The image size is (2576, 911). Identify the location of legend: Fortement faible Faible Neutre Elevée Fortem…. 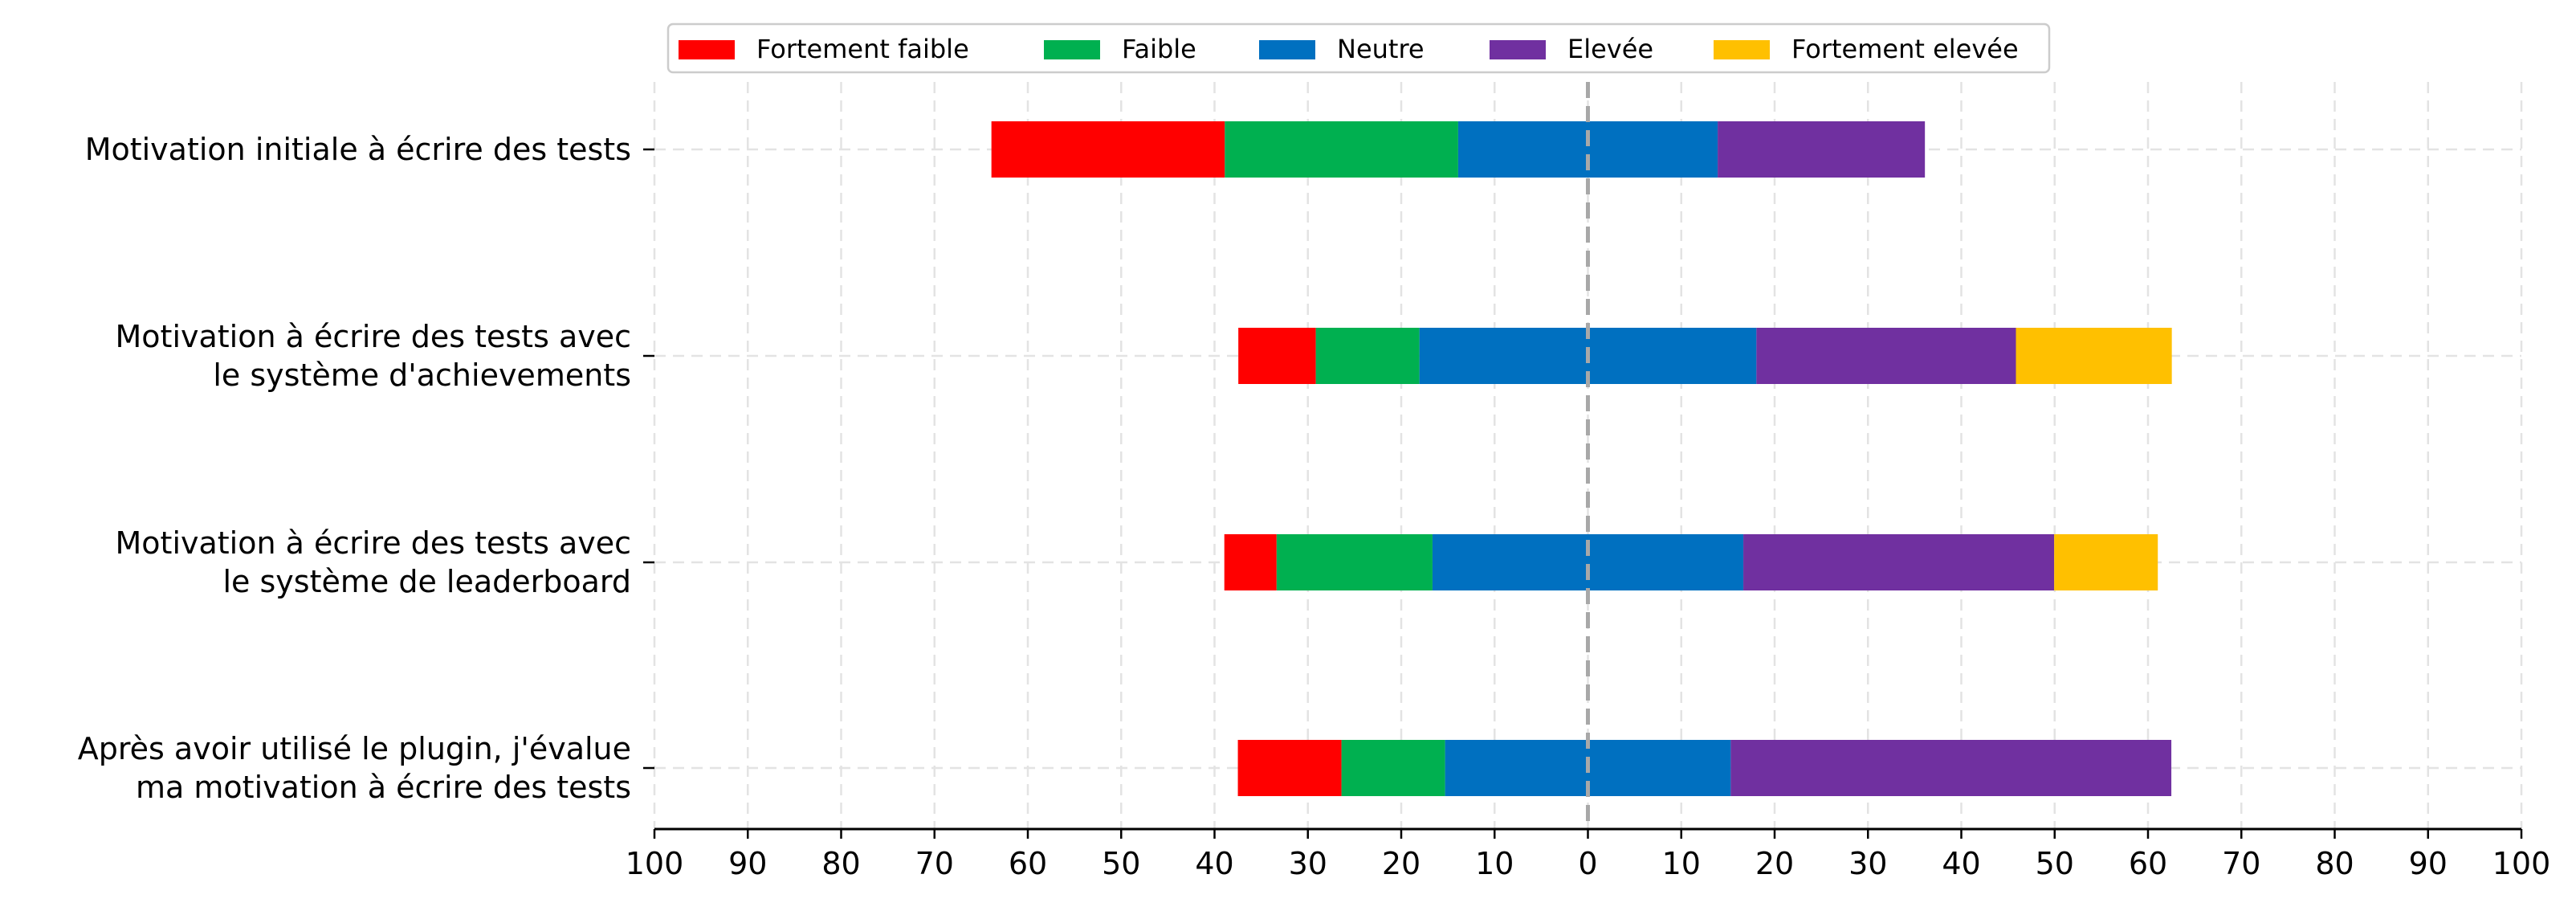
(1358, 48).